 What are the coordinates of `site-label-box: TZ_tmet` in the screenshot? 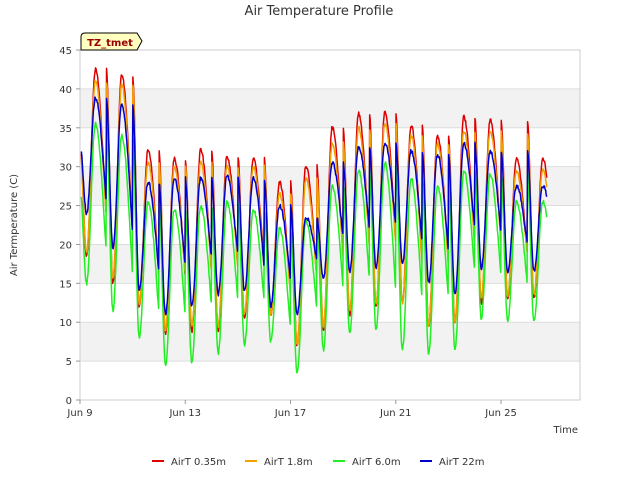 It's located at (111, 41).